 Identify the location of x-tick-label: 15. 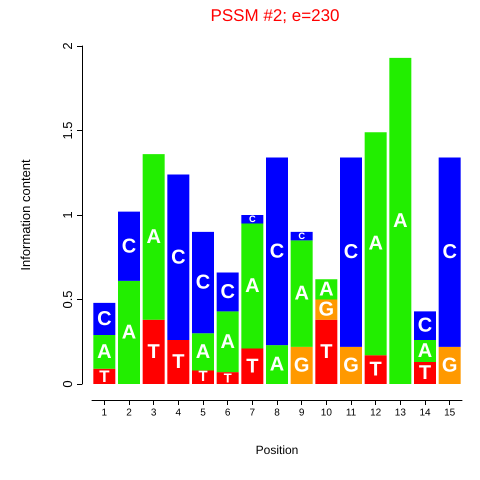
(450, 413).